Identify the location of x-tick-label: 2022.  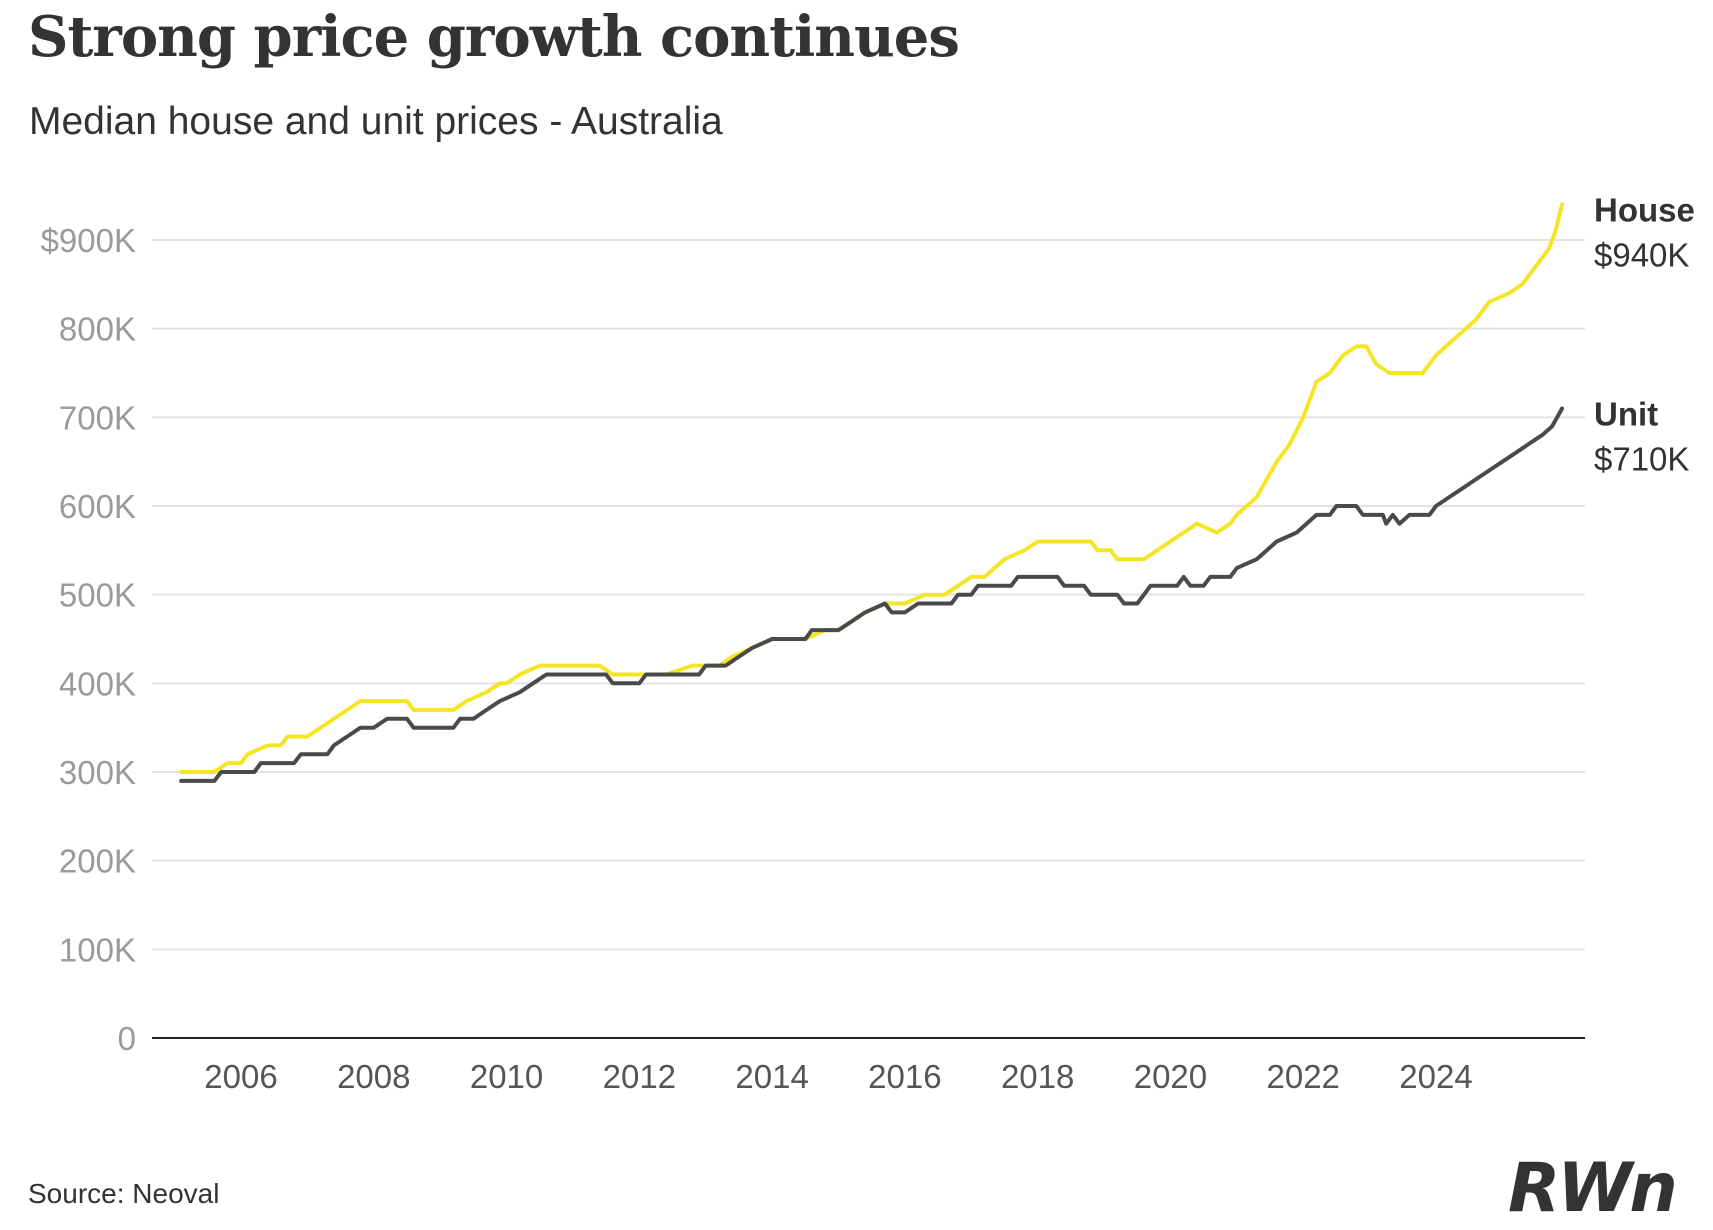
(1303, 1076).